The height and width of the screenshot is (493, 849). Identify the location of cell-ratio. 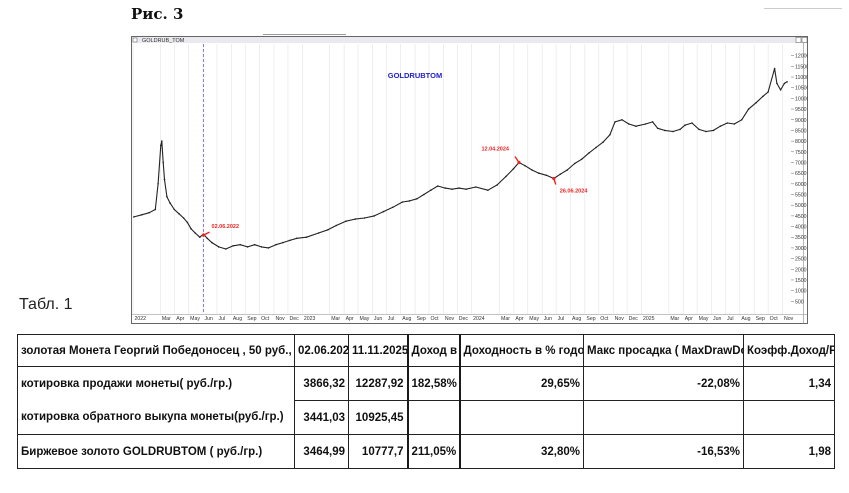
(789, 417).